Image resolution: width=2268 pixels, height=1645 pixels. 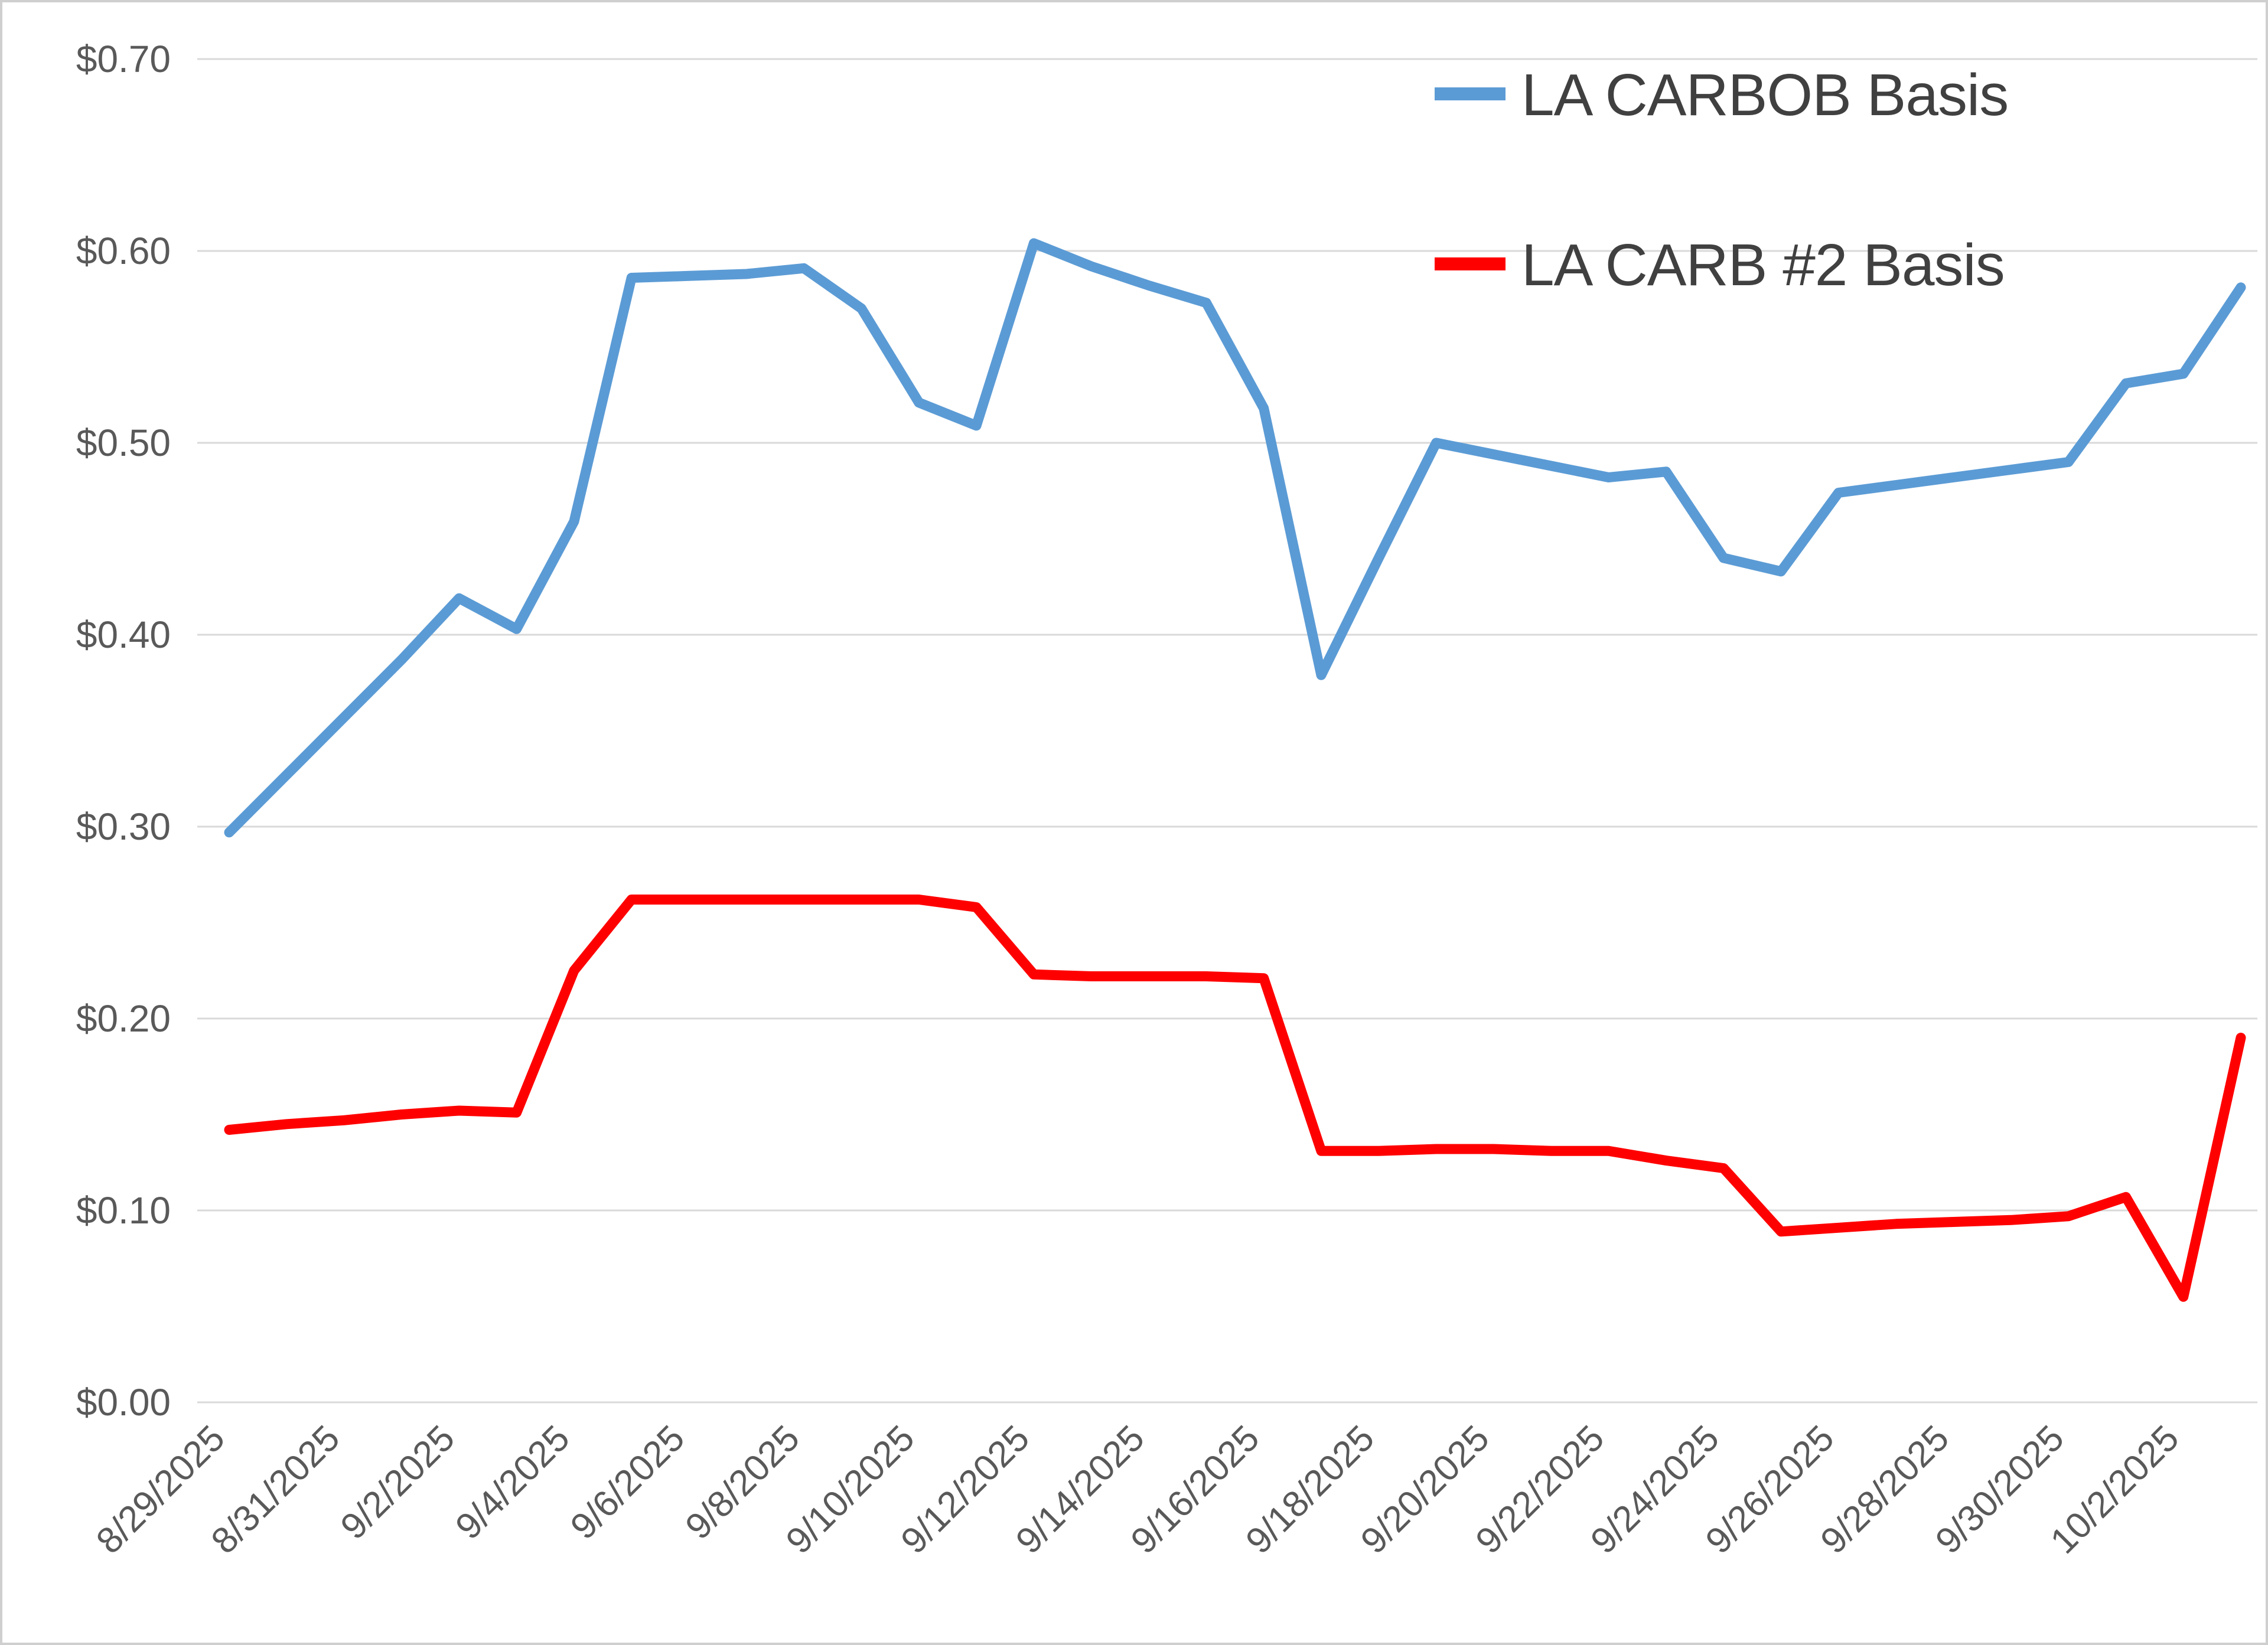 I want to click on y-axis-labels: $0.00 $0.10 $0.20 $0.30 $0.40 $0.50 $0.60 $0.70, so click(x=123, y=731).